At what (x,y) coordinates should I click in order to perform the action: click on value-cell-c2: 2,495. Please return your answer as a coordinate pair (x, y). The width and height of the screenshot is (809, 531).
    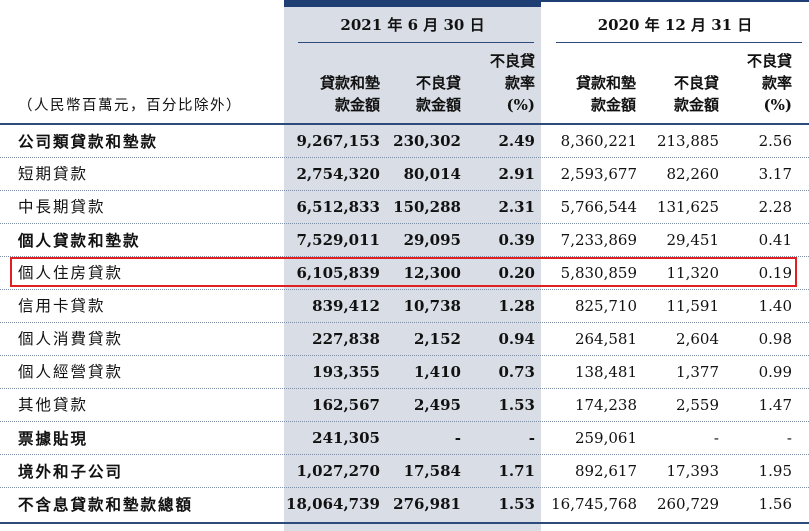
    Looking at the image, I should click on (437, 405).